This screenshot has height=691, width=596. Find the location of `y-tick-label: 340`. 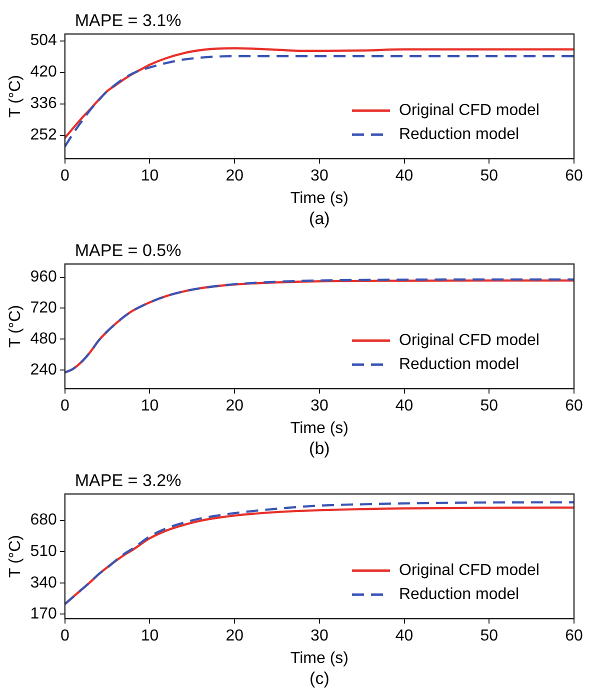

y-tick-label: 340 is located at coordinates (43, 583).